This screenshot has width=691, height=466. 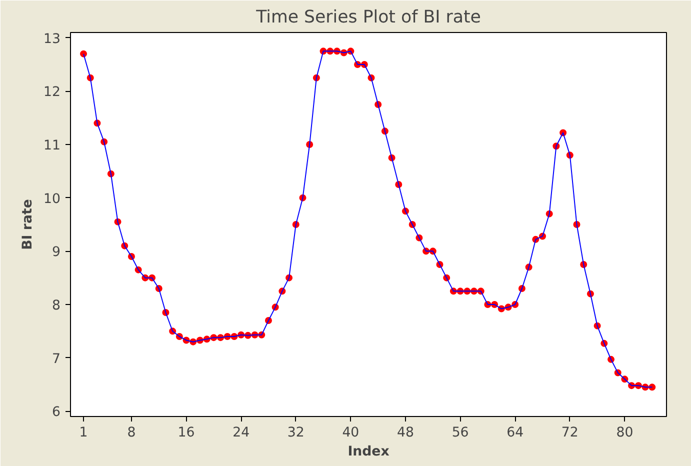 What do you see at coordinates (131, 433) in the screenshot?
I see `x-tick-label: 8` at bounding box center [131, 433].